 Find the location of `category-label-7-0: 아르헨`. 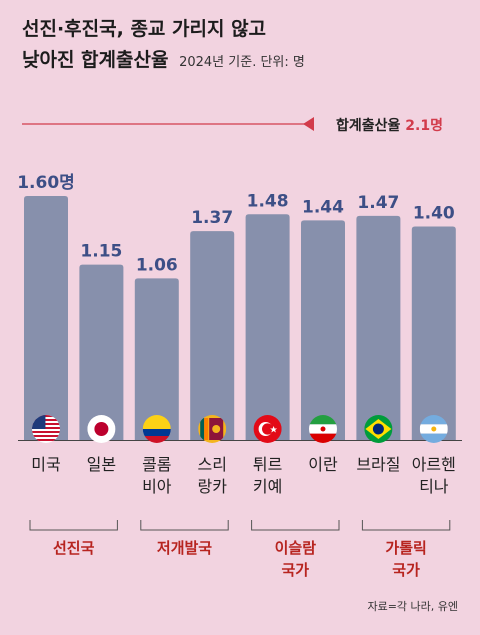

category-label-7-0: 아르헨 is located at coordinates (434, 464).